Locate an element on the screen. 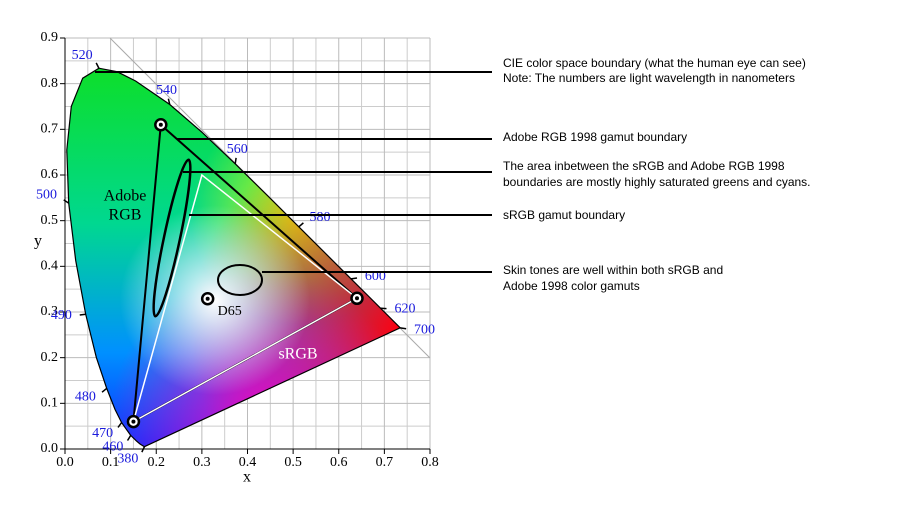  y-tick-label: 0.3 is located at coordinates (50, 311).